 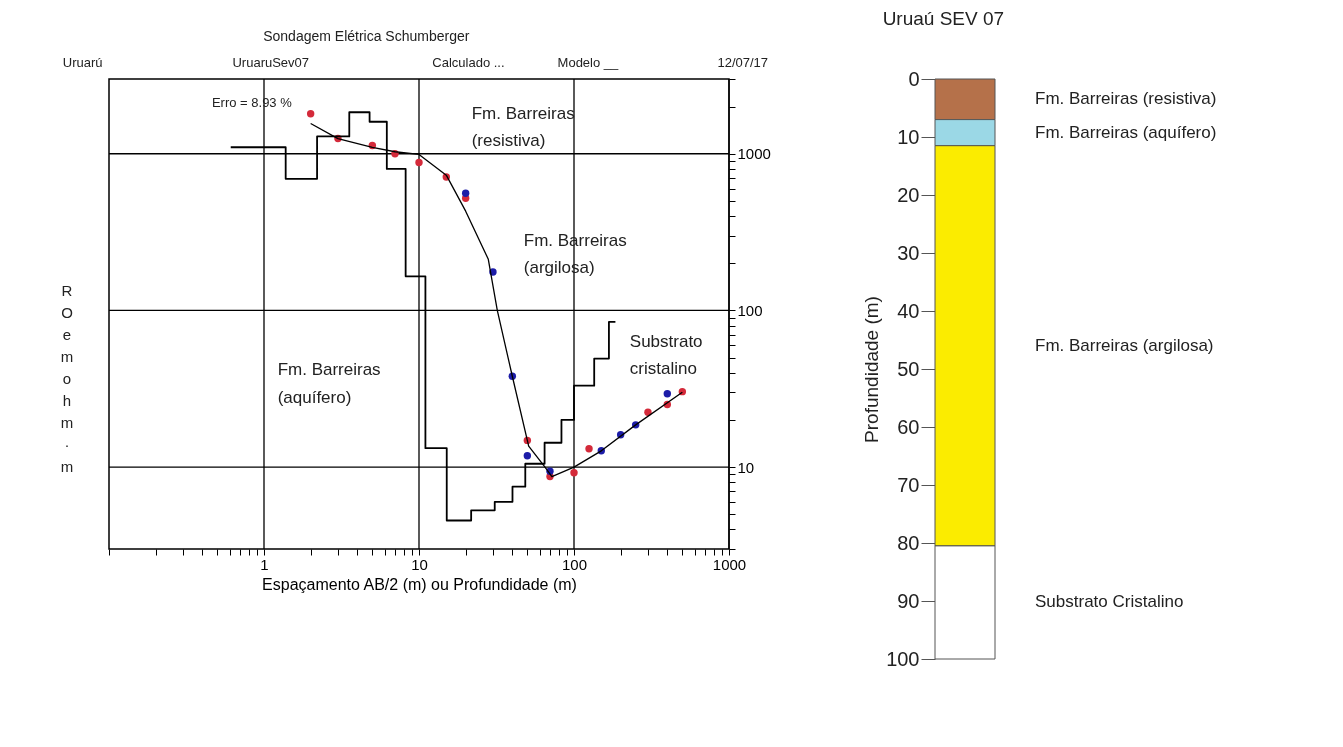 I want to click on x-tick-label: 1, so click(x=264, y=564).